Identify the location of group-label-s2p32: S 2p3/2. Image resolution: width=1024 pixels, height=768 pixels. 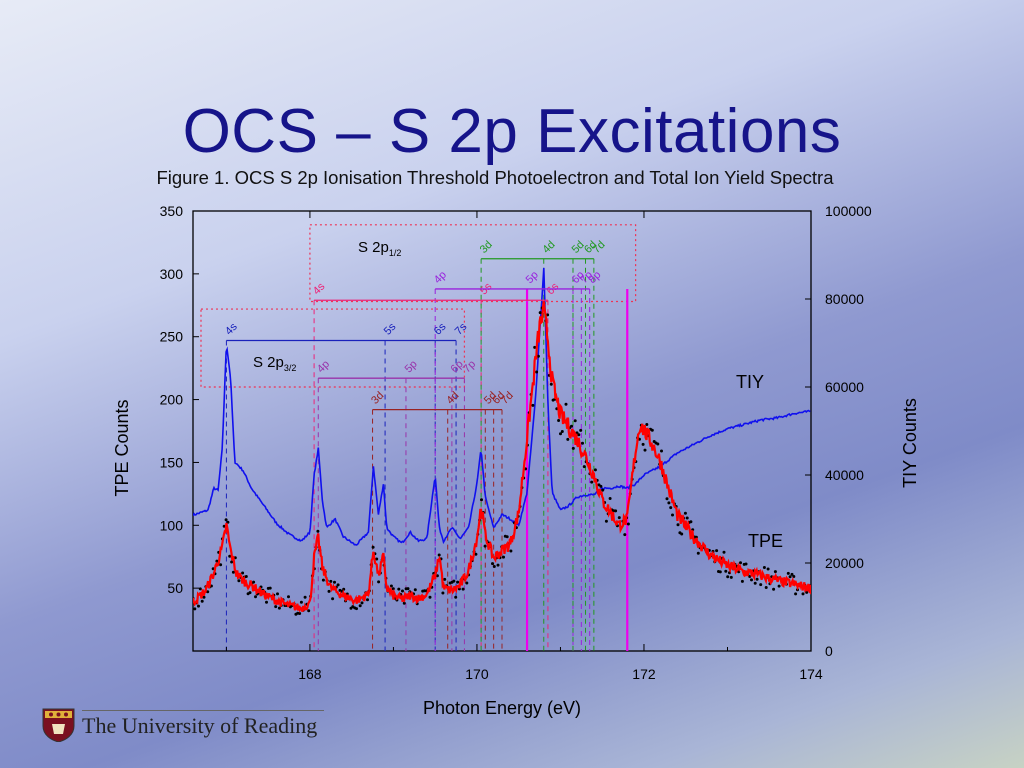
(274, 363).